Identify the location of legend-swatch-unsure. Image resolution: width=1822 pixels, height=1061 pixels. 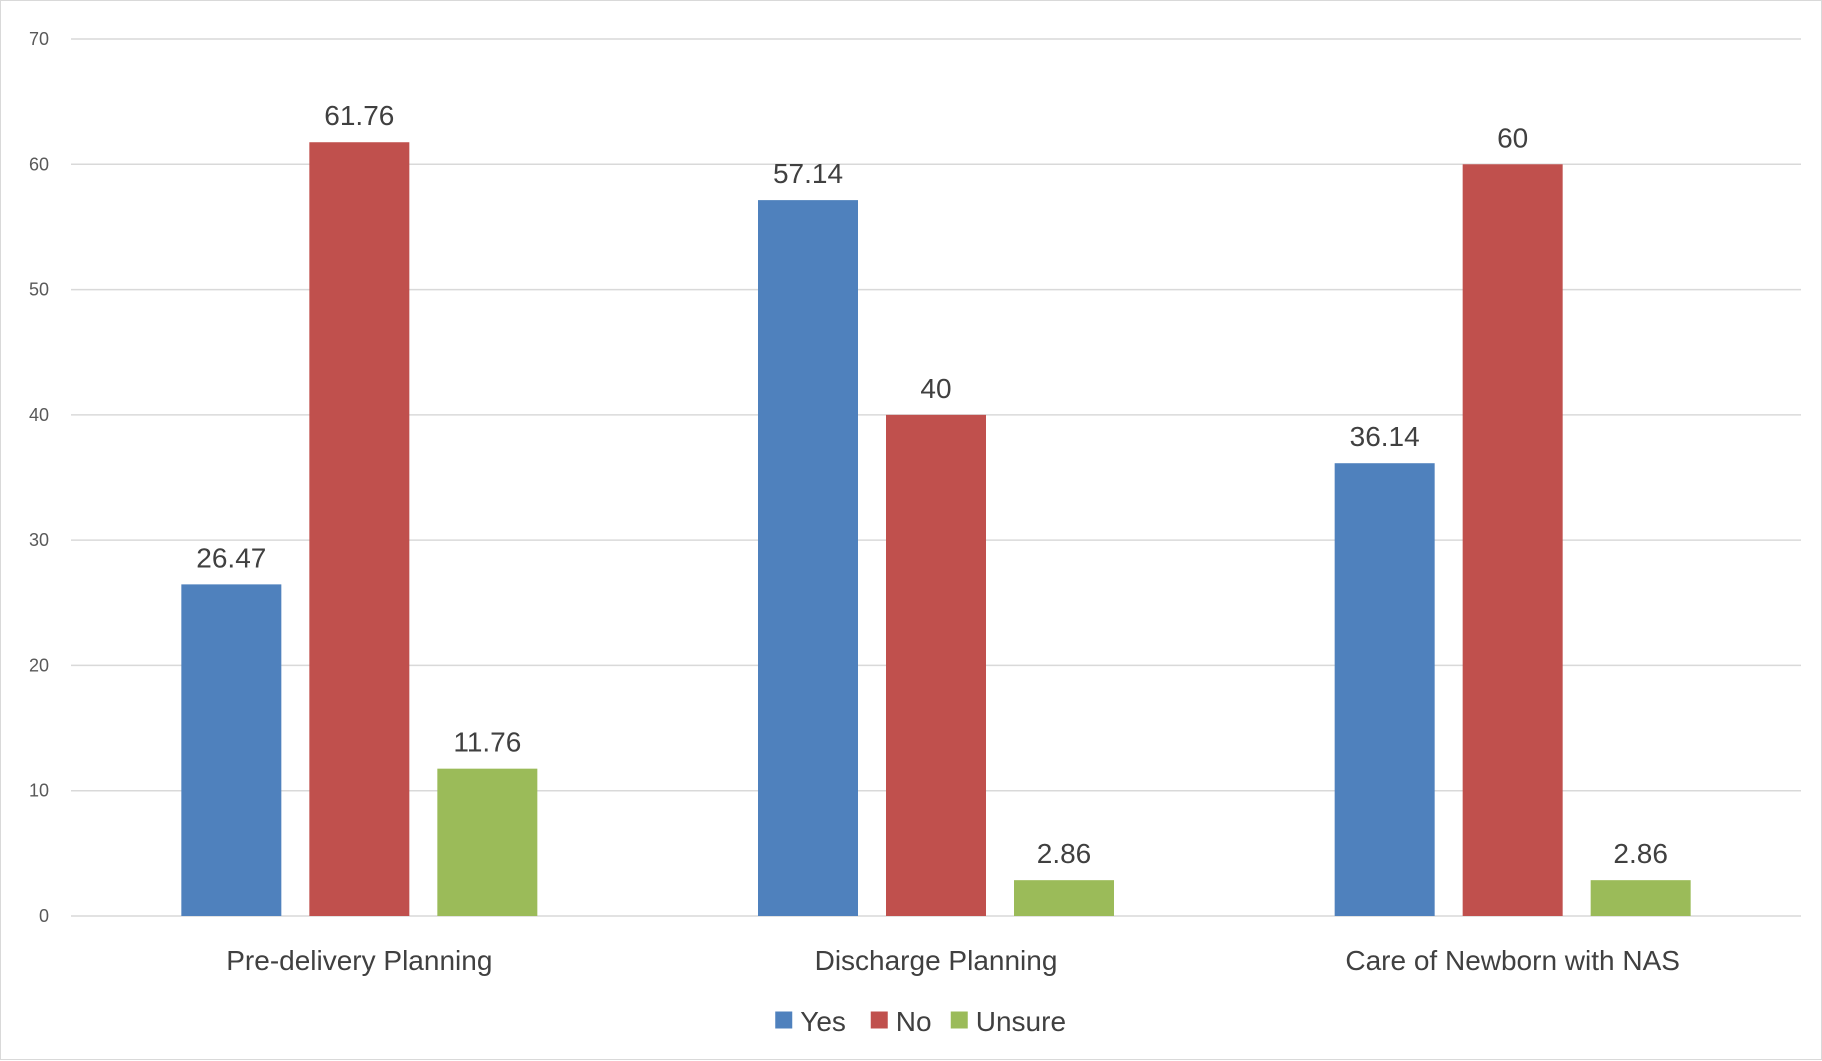
(959, 1020).